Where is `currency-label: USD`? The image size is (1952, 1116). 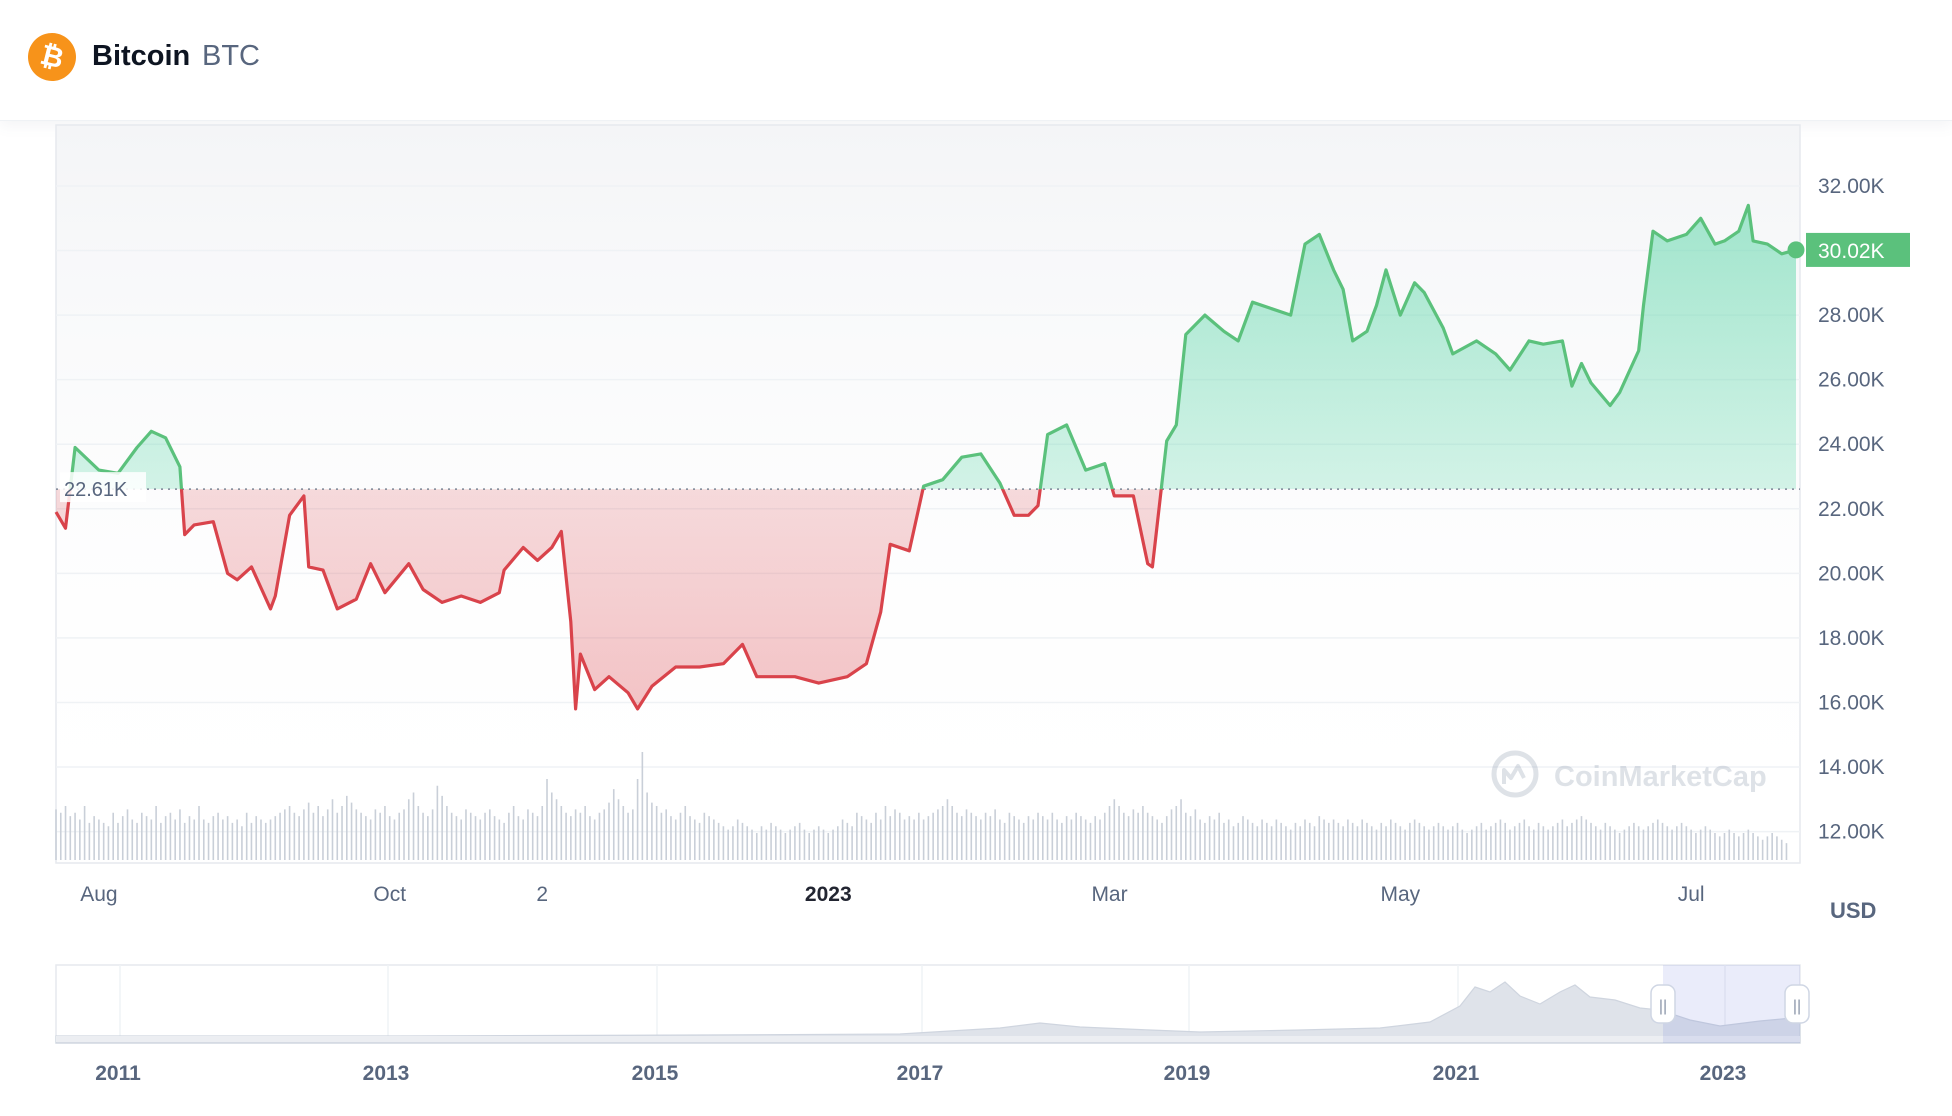
currency-label: USD is located at coordinates (1853, 910).